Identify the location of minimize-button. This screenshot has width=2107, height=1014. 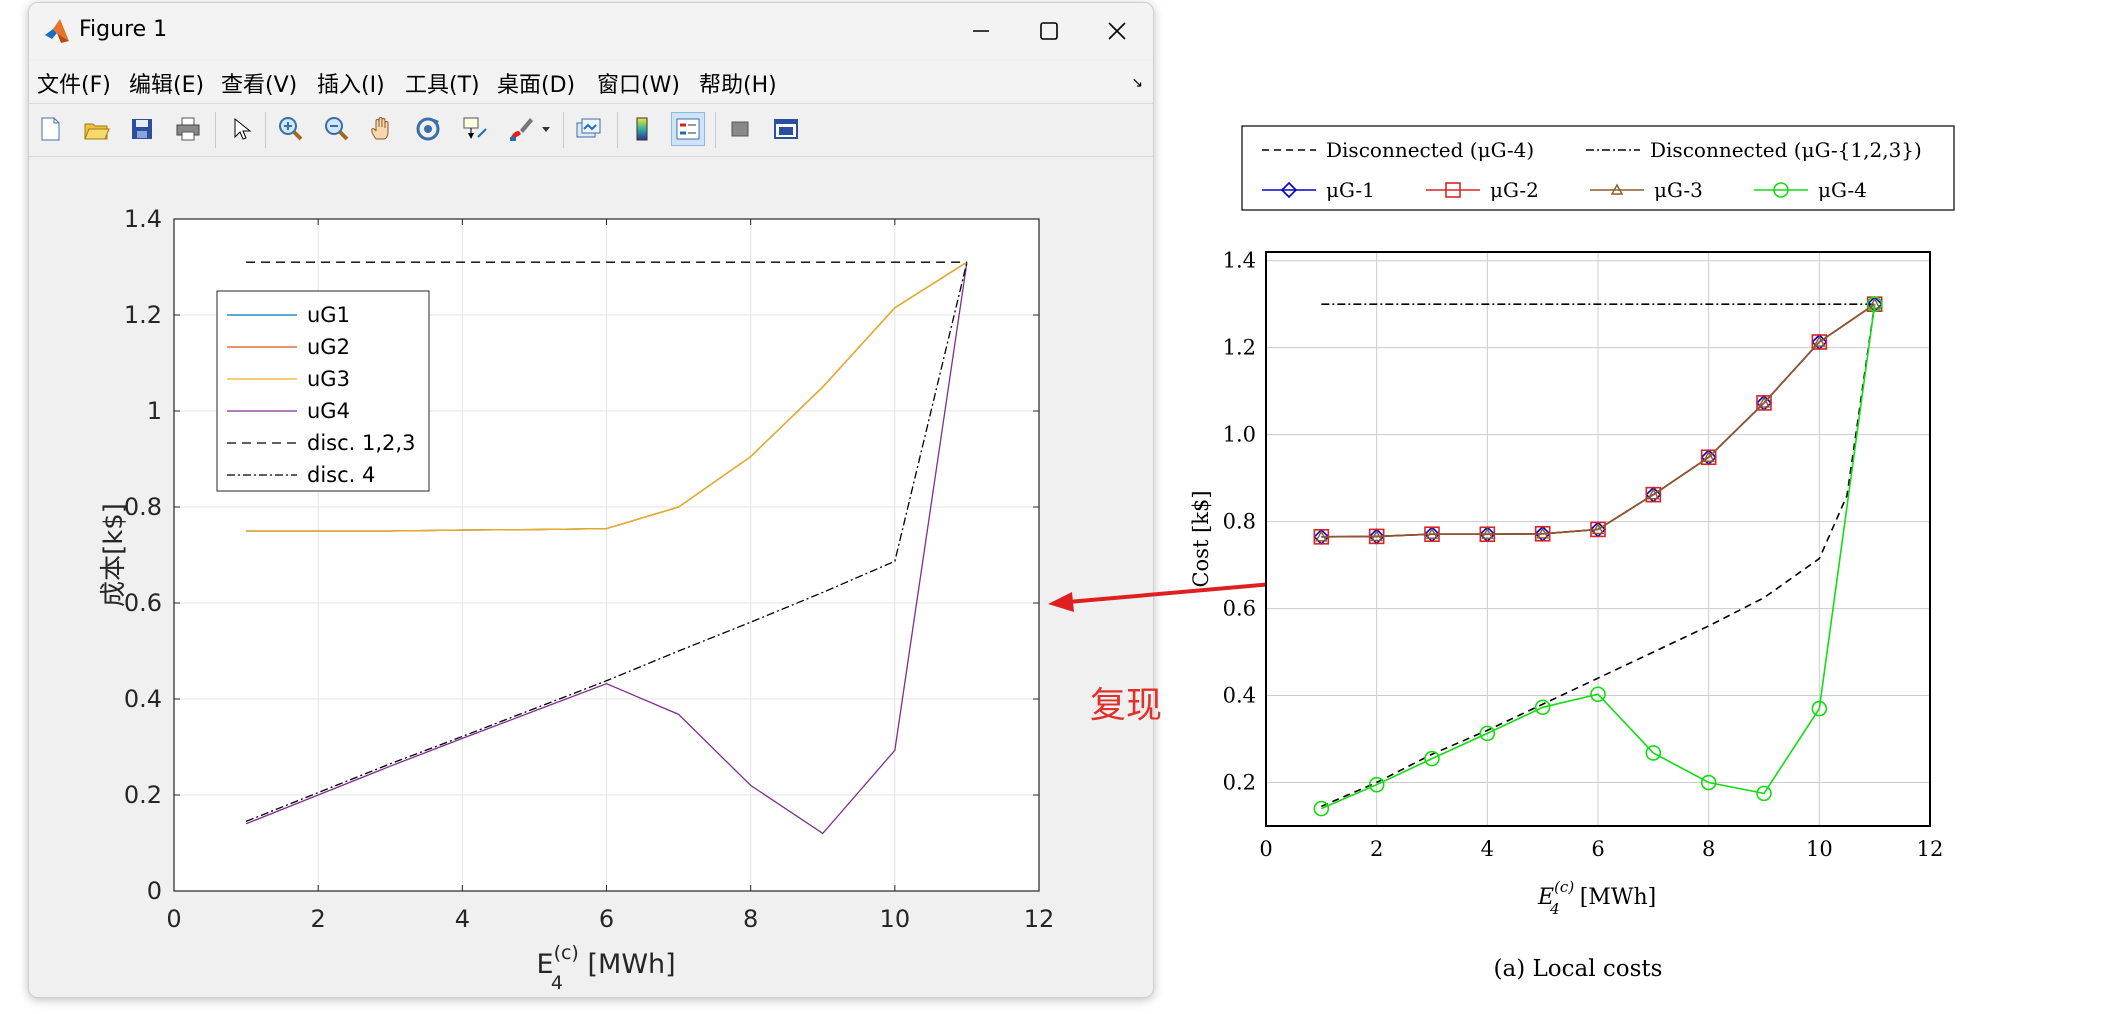
(981, 31).